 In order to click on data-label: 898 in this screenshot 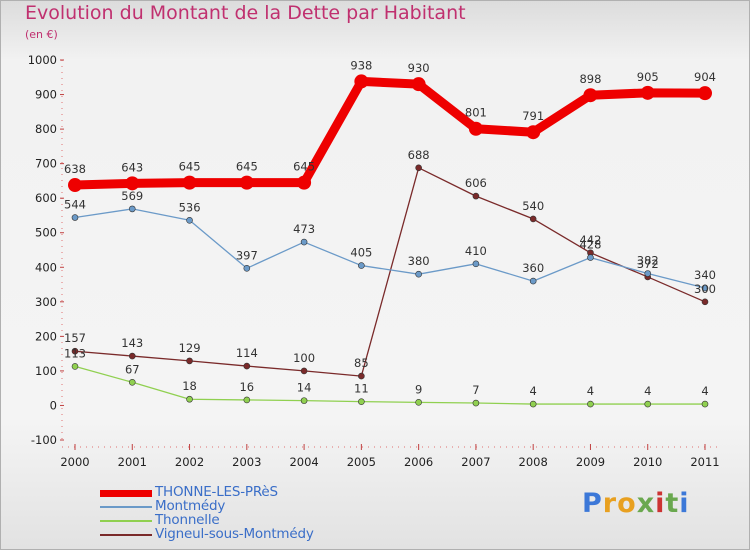, I will do `click(590, 79)`.